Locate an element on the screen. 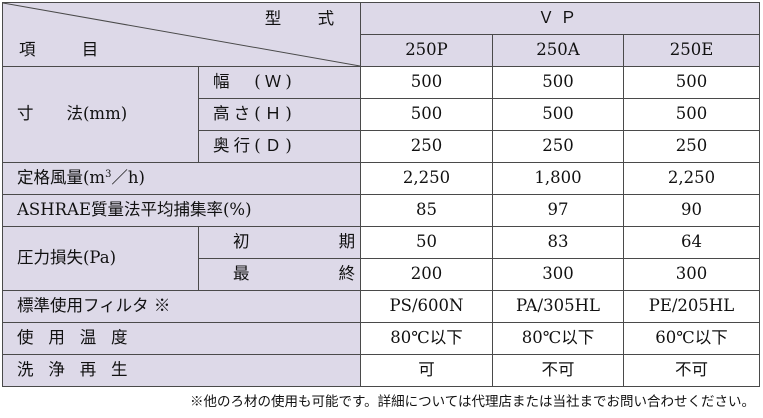 The width and height of the screenshot is (763, 418). table-cell: 1,800 is located at coordinates (558, 178).